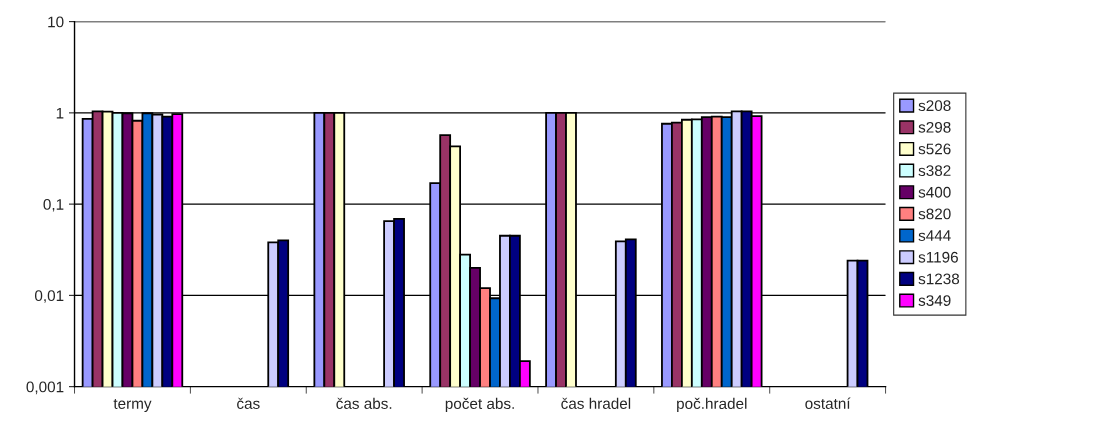 The height and width of the screenshot is (432, 1096). Describe the element at coordinates (479, 405) in the screenshot. I see `x-tick-label: počet abs.` at that location.